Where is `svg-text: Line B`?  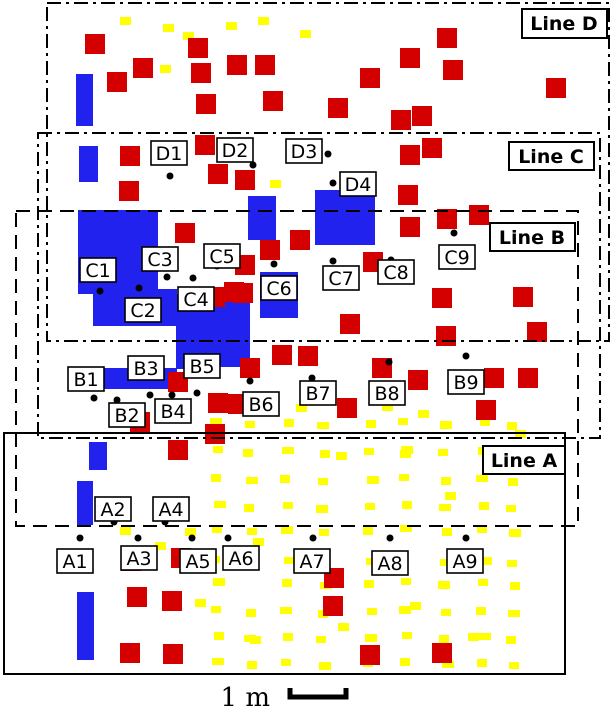
svg-text: Line B is located at coordinates (532, 238).